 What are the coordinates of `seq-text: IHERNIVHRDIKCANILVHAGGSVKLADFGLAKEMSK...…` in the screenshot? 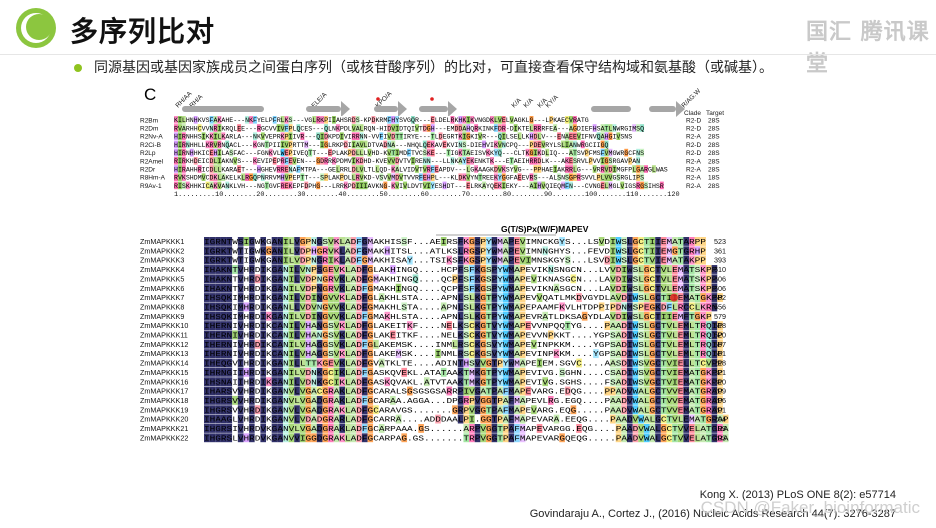 It's located at (464, 346).